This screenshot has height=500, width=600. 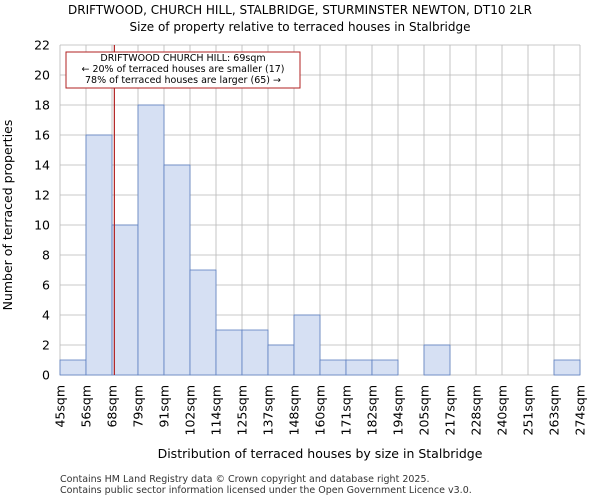 I want to click on y-tick-label: 22, so click(x=42, y=45).